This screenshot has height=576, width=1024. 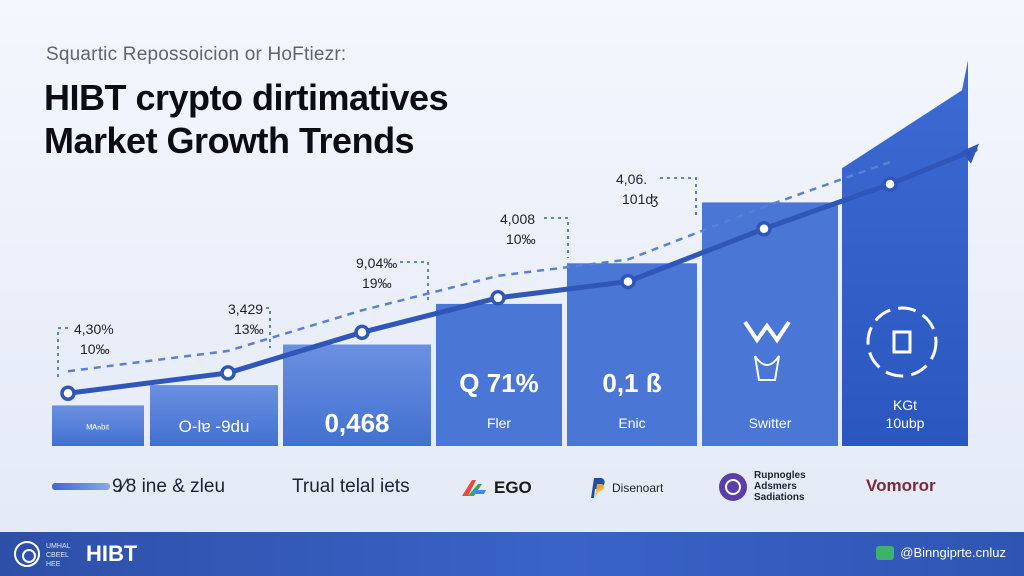 I want to click on annotation-value-2: 3,429, so click(x=245, y=309).